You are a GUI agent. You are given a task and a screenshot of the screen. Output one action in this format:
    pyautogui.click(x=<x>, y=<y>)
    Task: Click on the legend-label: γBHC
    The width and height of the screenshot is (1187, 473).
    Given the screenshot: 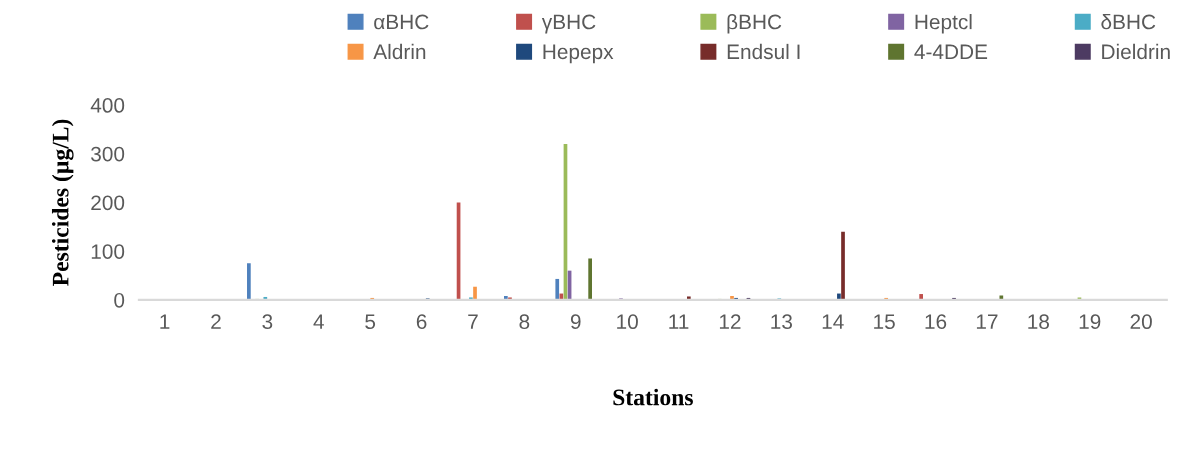 What is the action you would take?
    pyautogui.click(x=568, y=24)
    